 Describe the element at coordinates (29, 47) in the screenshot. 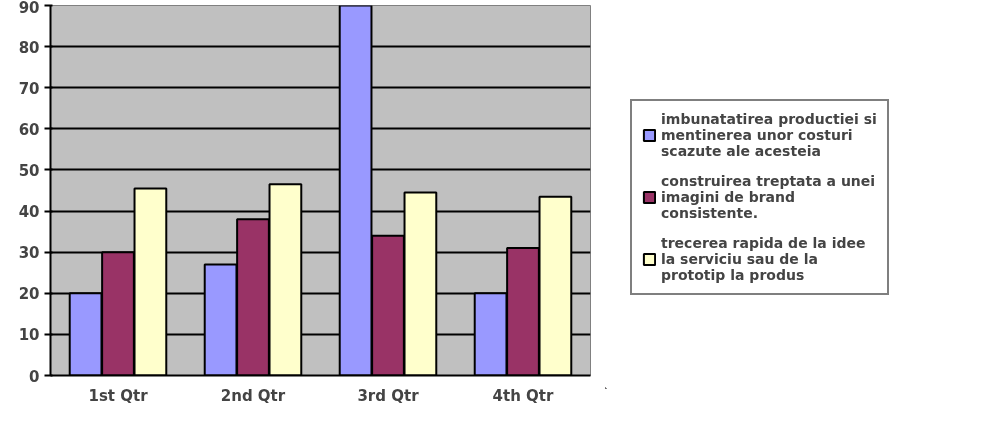

I see `y-tick-label: 80` at that location.